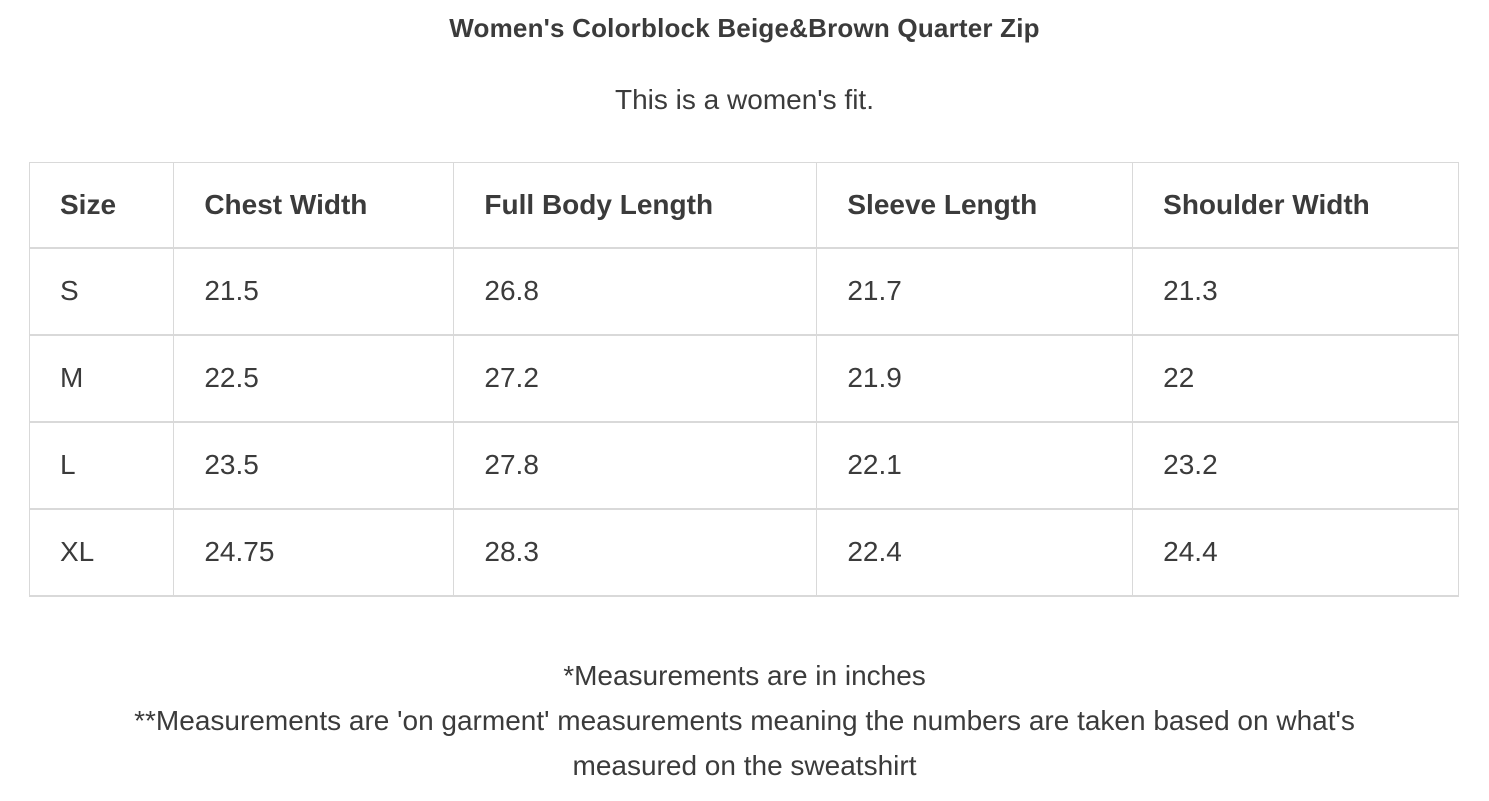 Image resolution: width=1489 pixels, height=801 pixels. I want to click on sleeve-length-cell: 21.7, so click(975, 291).